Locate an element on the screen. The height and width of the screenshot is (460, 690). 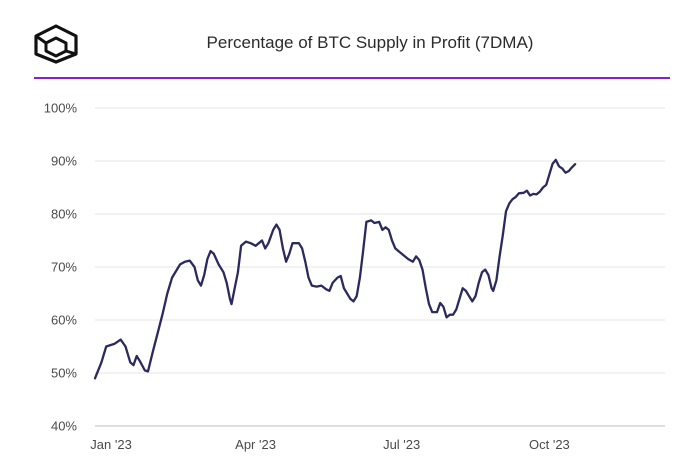
header-divider is located at coordinates (352, 78).